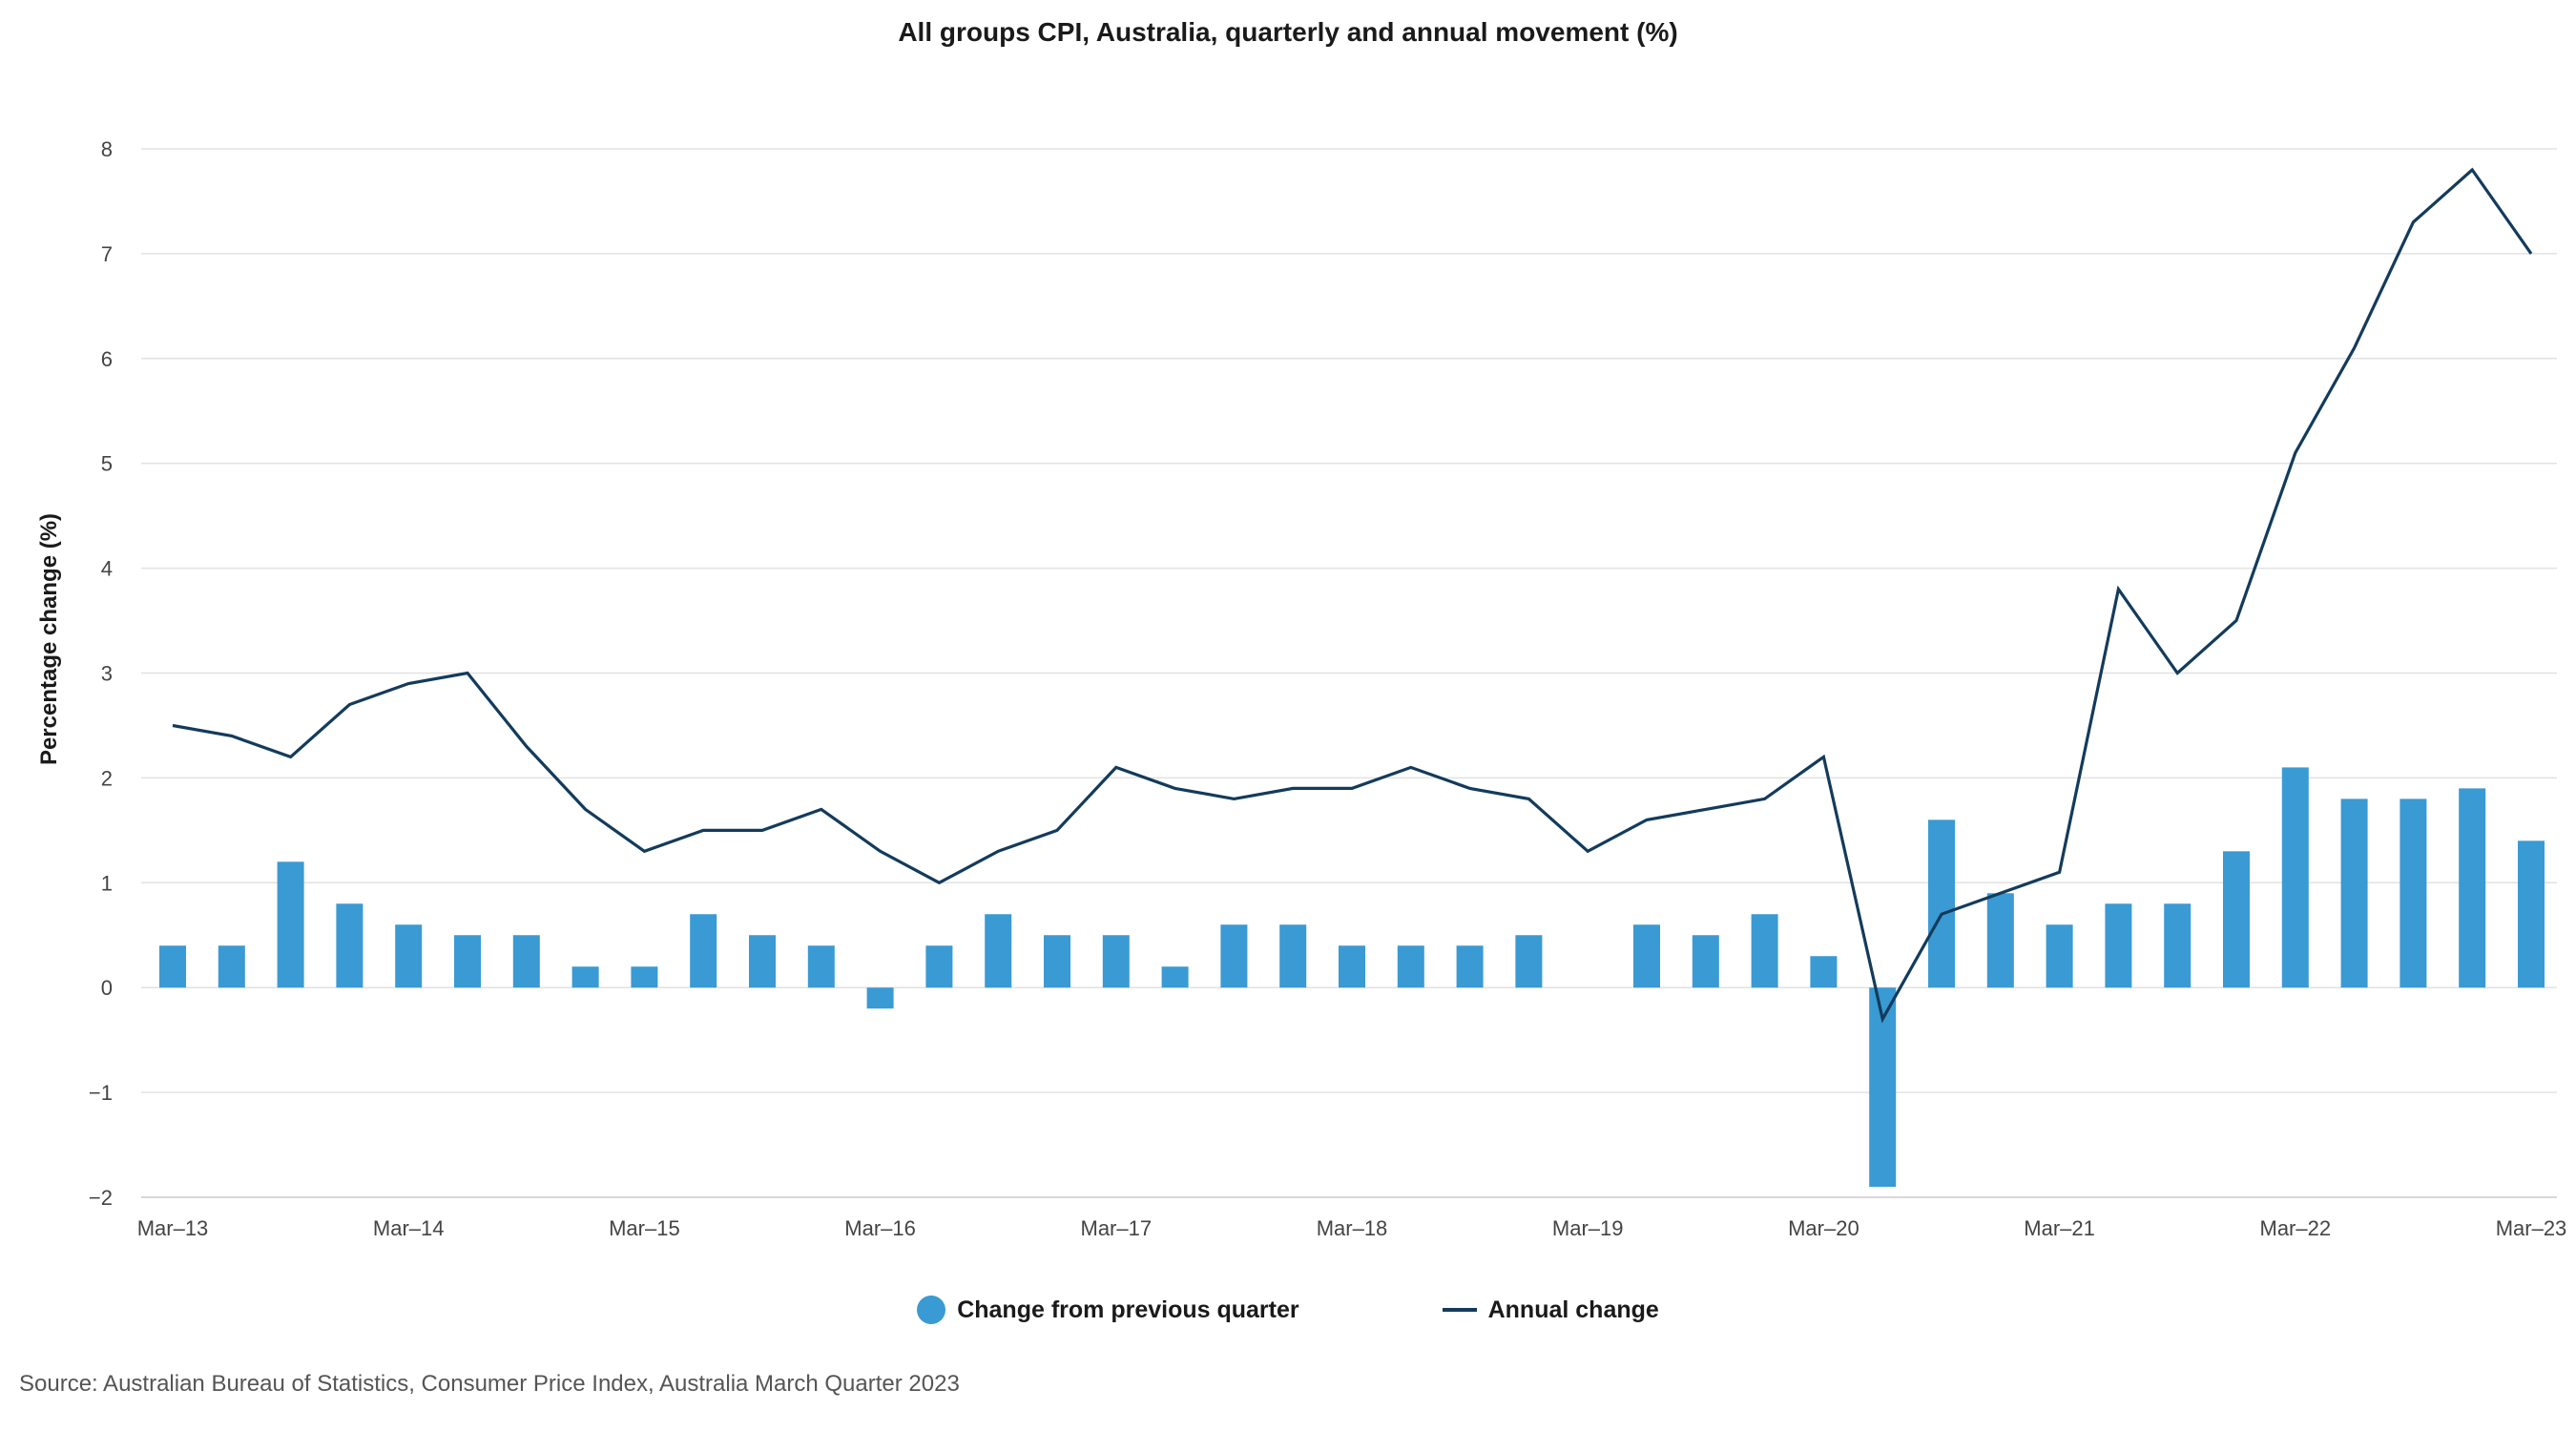  Describe the element at coordinates (107, 149) in the screenshot. I see `y-tick-label: 8` at that location.